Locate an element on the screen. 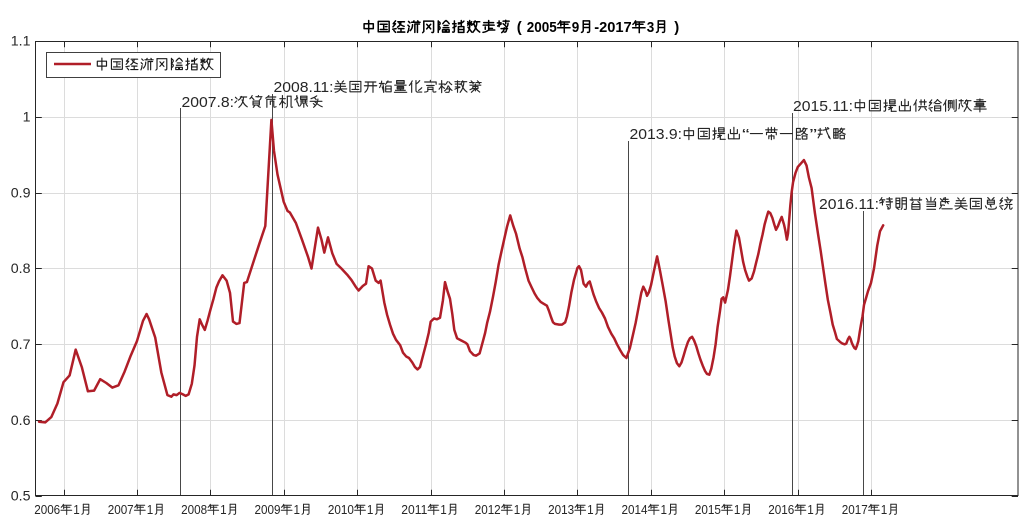 The width and height of the screenshot is (1024, 525). svg-text: 9 is located at coordinates (576, 27).